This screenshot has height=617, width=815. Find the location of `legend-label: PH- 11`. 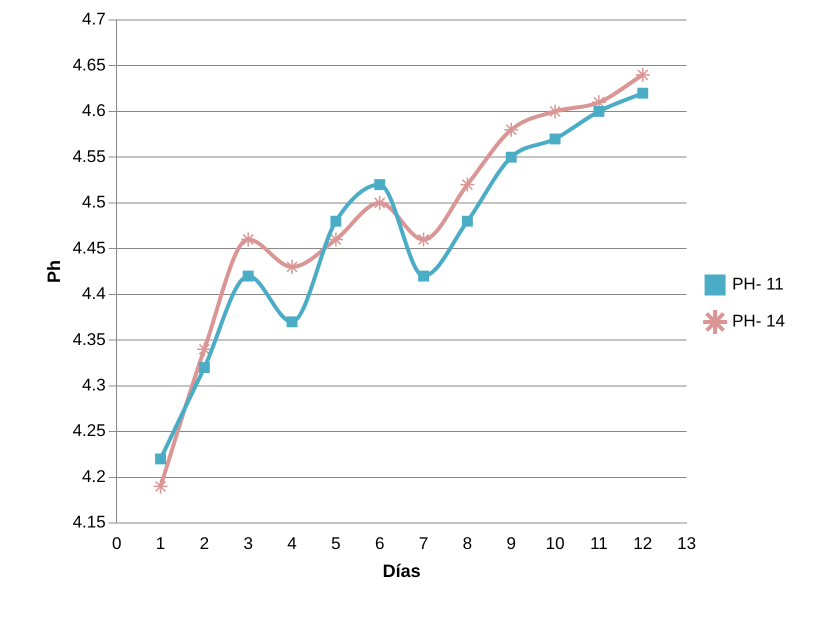

legend-label: PH- 11 is located at coordinates (758, 284).